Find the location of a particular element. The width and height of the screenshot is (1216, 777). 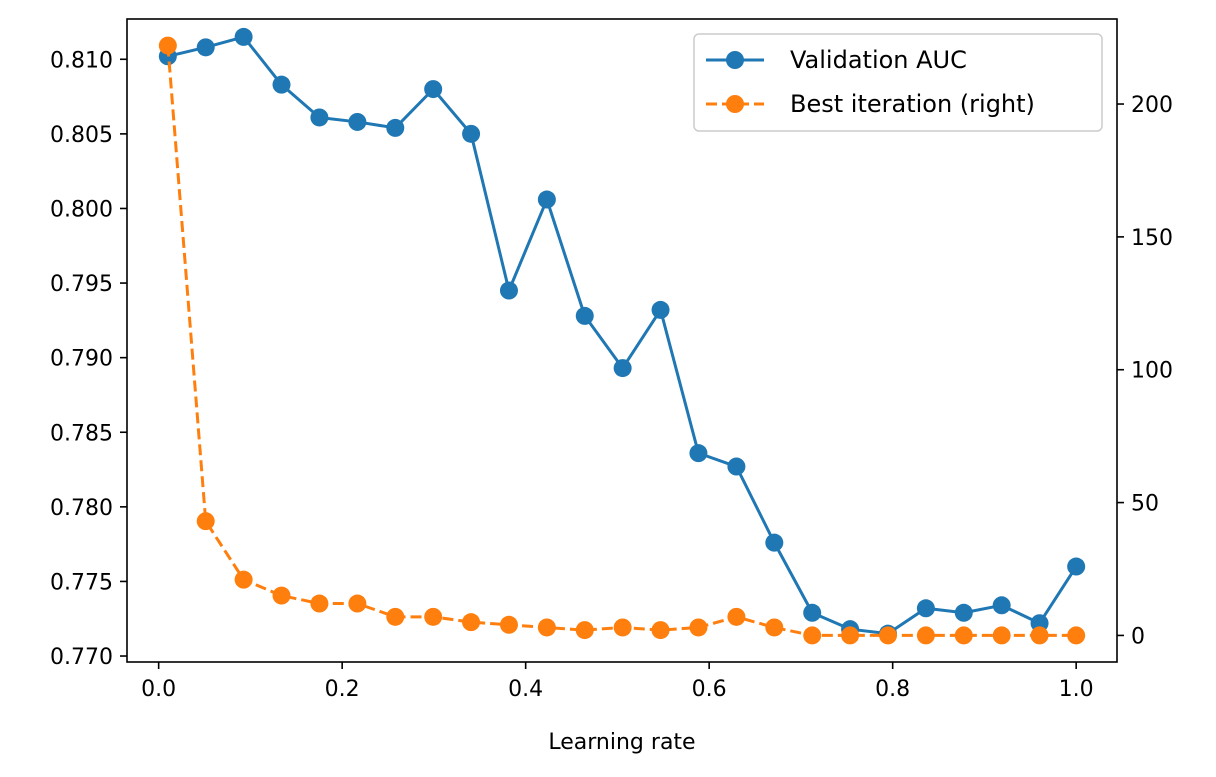

x-tick-label: 0.0 is located at coordinates (158, 689).